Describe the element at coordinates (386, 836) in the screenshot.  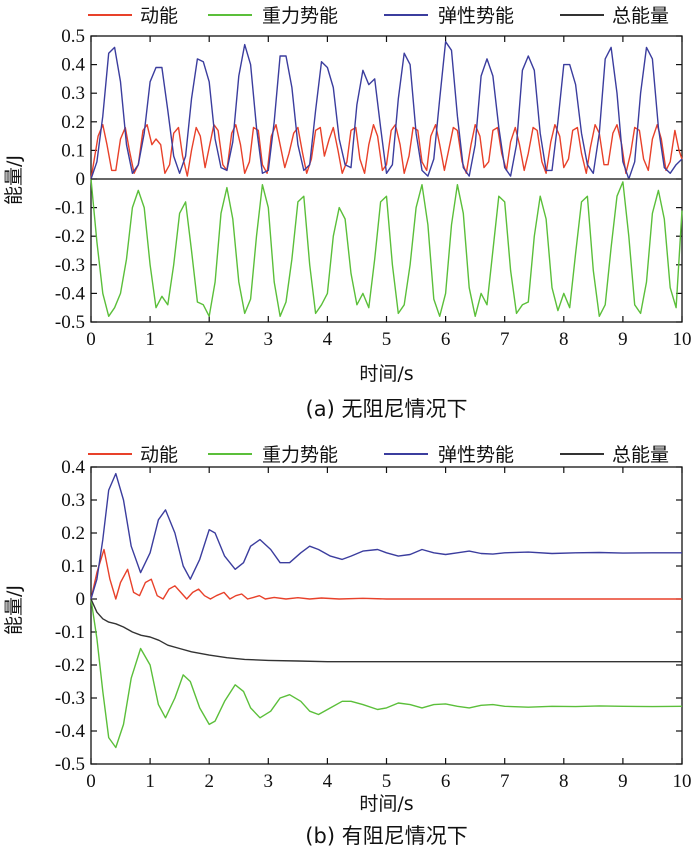
I see `panel-caption: (b) 有阻尼情况下` at that location.